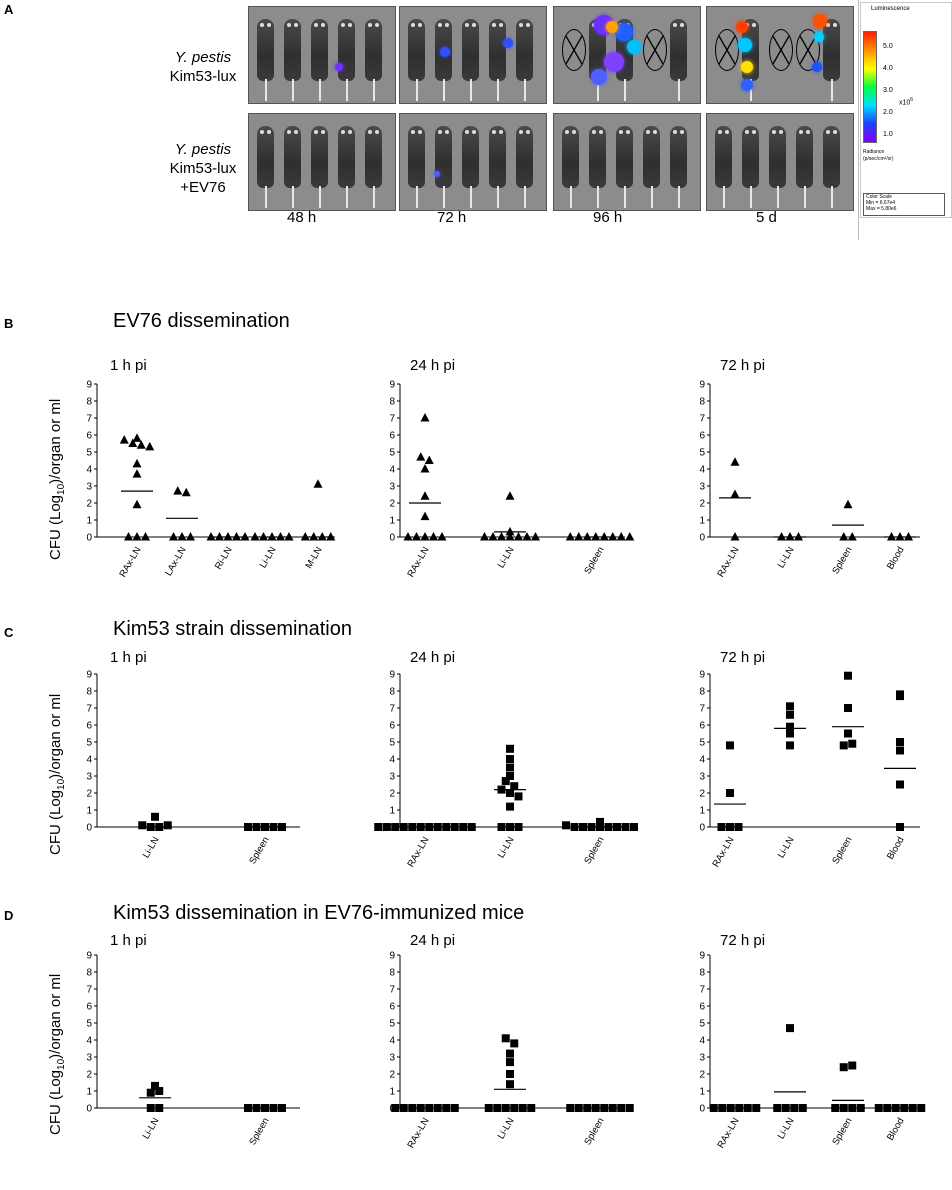  What do you see at coordinates (728, 1133) in the screenshot?
I see `x-category-label: RAx-LN` at bounding box center [728, 1133].